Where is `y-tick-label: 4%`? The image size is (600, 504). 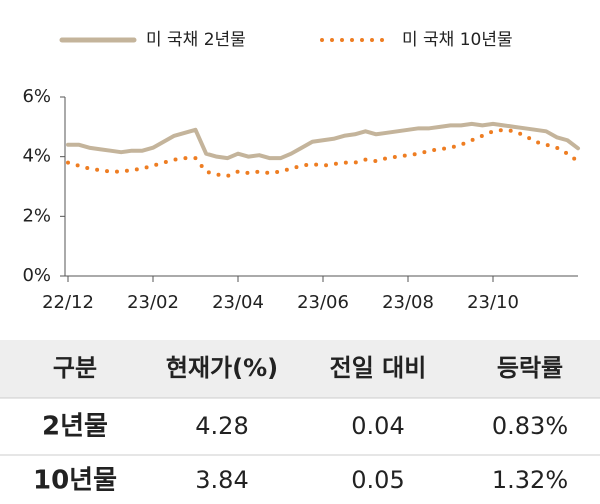
y-tick-label: 4% is located at coordinates (36, 156).